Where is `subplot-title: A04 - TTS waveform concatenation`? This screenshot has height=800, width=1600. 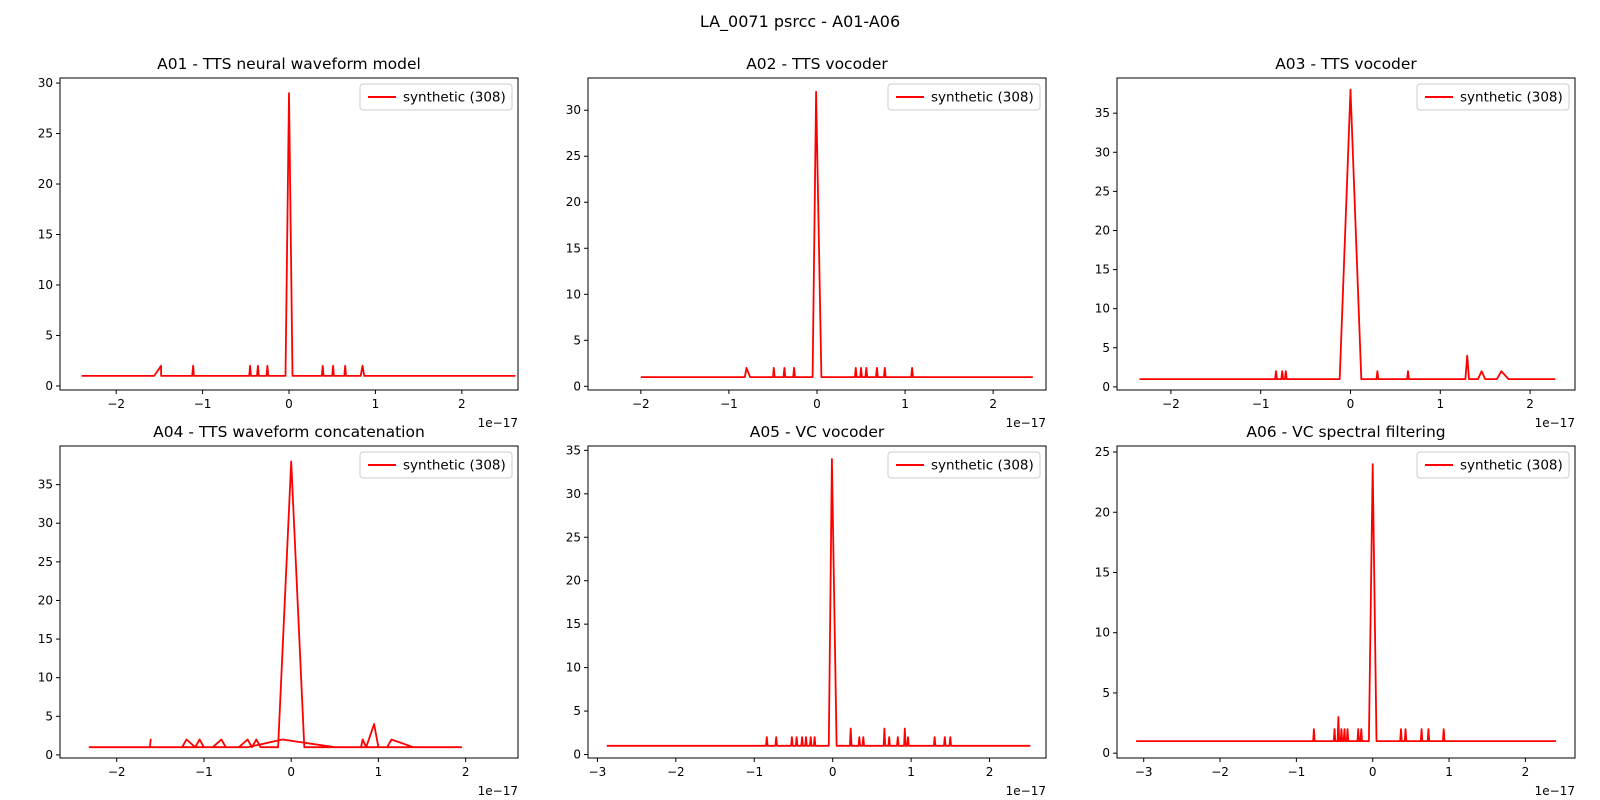 subplot-title: A04 - TTS waveform concatenation is located at coordinates (289, 432).